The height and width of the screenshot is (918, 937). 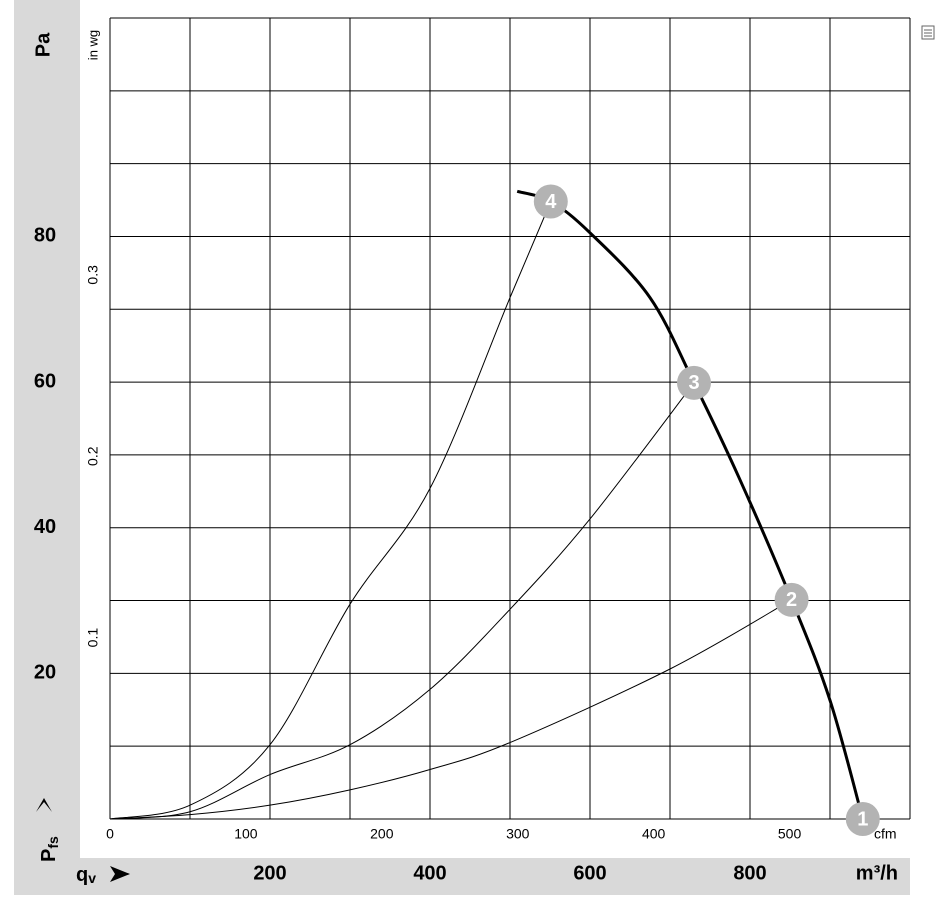 What do you see at coordinates (790, 834) in the screenshot?
I see `x2-tick-label: 500` at bounding box center [790, 834].